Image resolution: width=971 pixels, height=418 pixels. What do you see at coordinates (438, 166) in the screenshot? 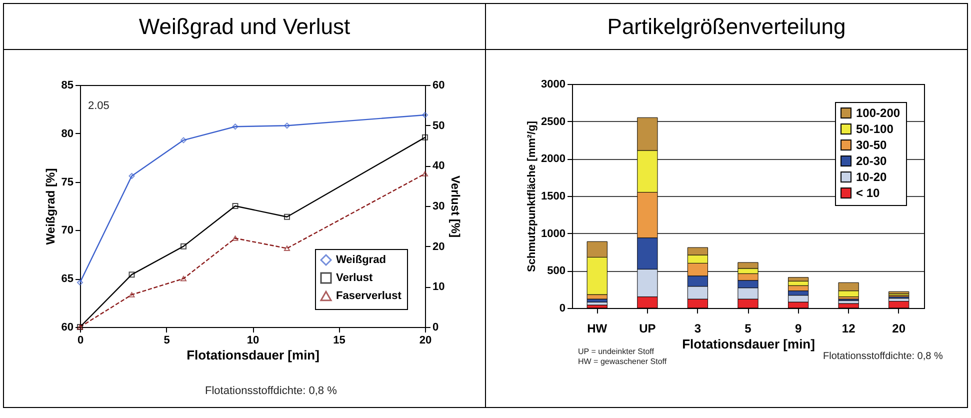
I see `y2-tick-label: 40` at bounding box center [438, 166].